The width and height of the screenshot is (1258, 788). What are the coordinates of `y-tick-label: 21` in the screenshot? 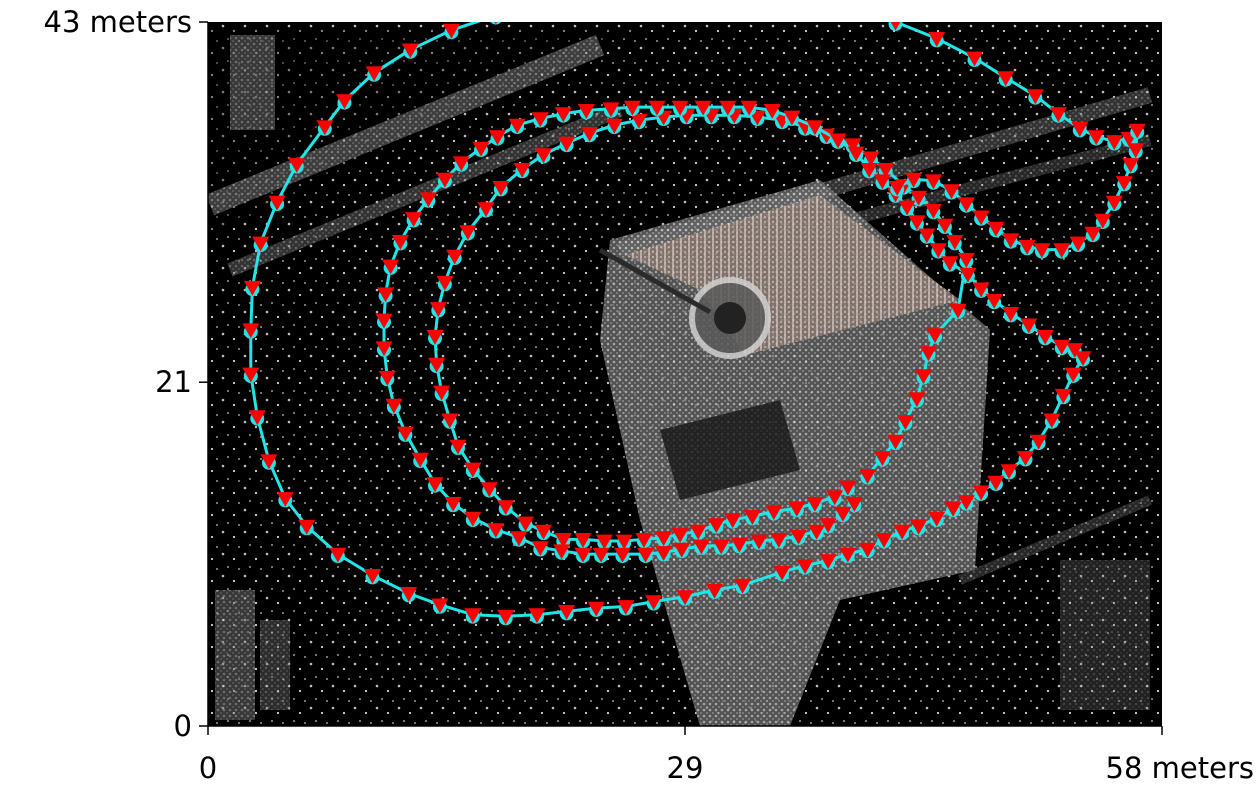 It's located at (173, 382).